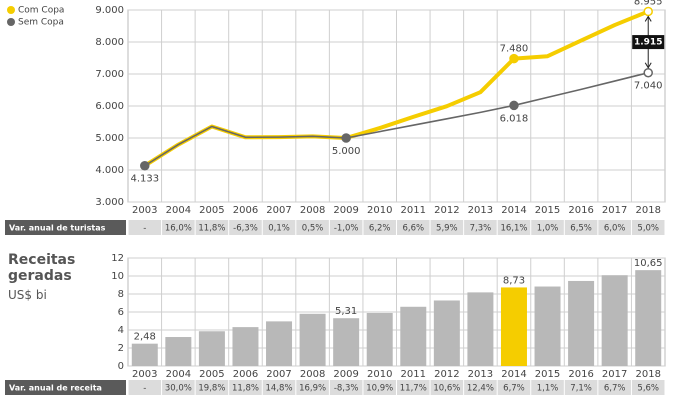  Describe the element at coordinates (117, 276) in the screenshot. I see `y-tick-label: 10` at that location.